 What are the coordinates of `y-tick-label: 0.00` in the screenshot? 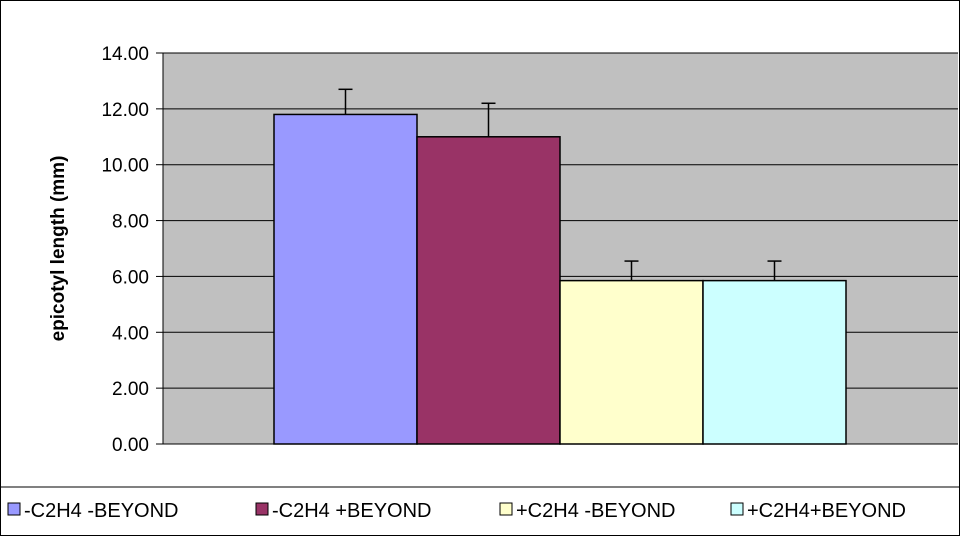 It's located at (130, 445).